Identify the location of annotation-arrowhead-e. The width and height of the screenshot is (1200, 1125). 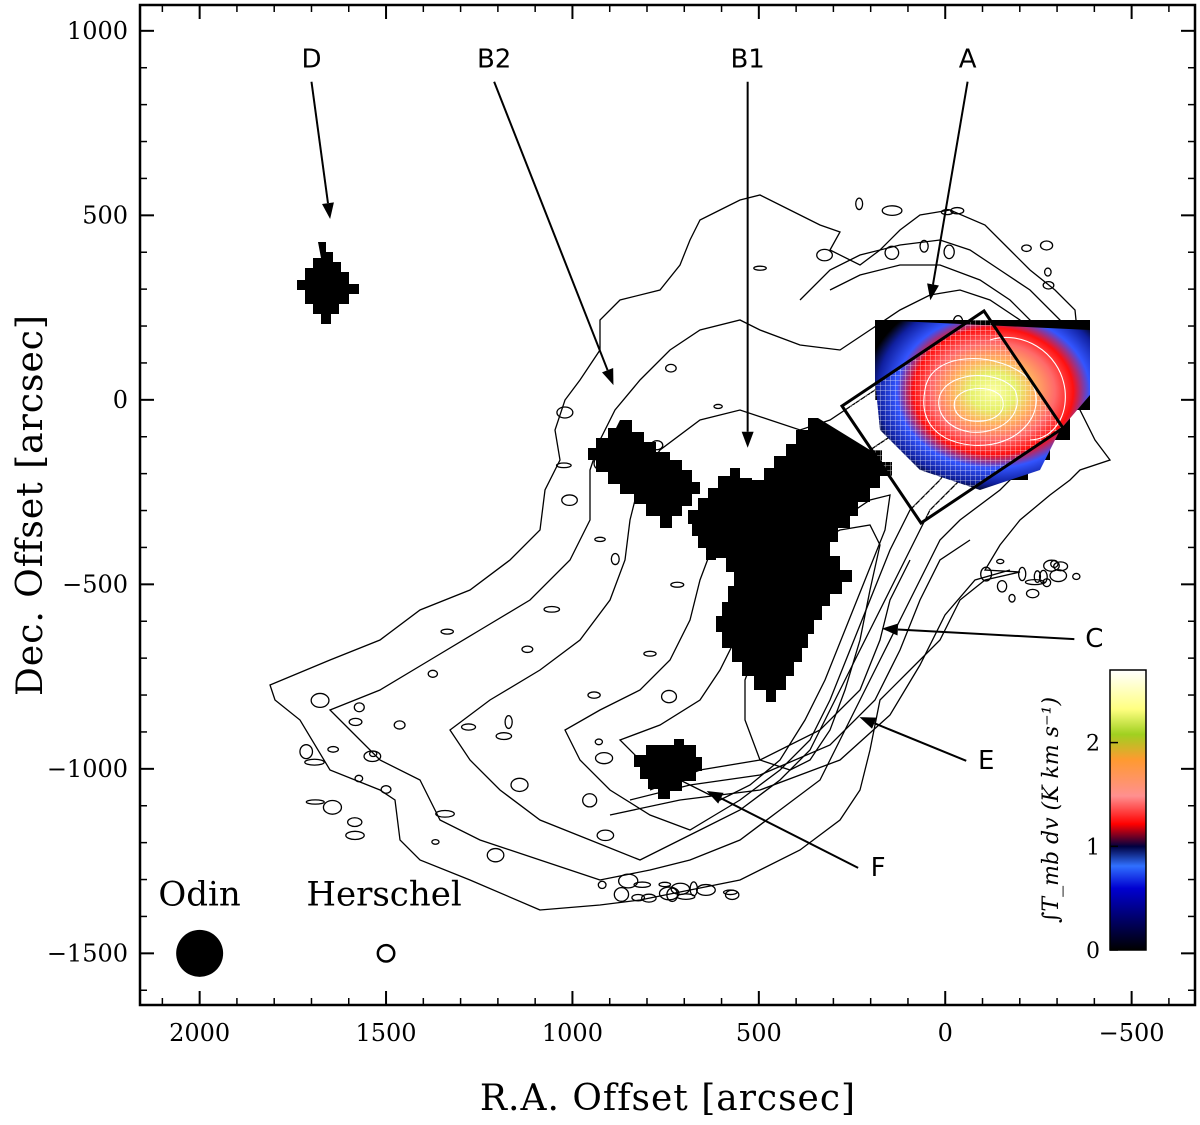
(868, 723).